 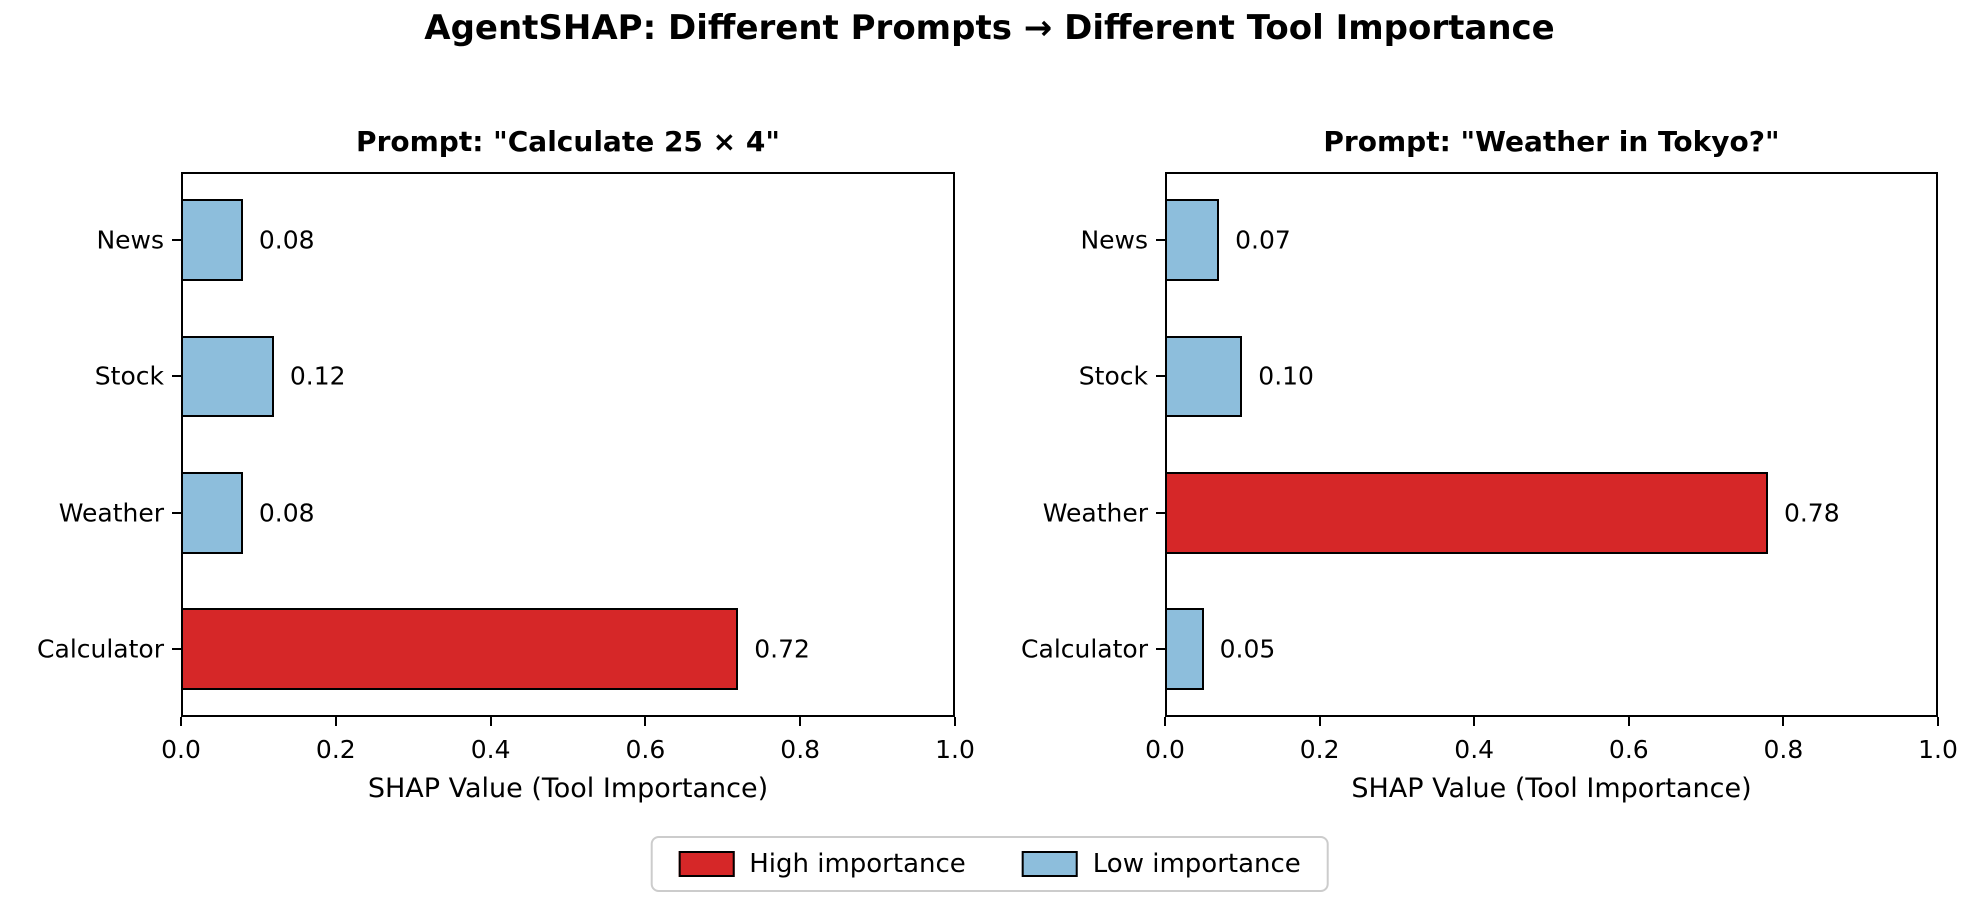 I want to click on legend-item-low: Low importance, so click(x=1161, y=864).